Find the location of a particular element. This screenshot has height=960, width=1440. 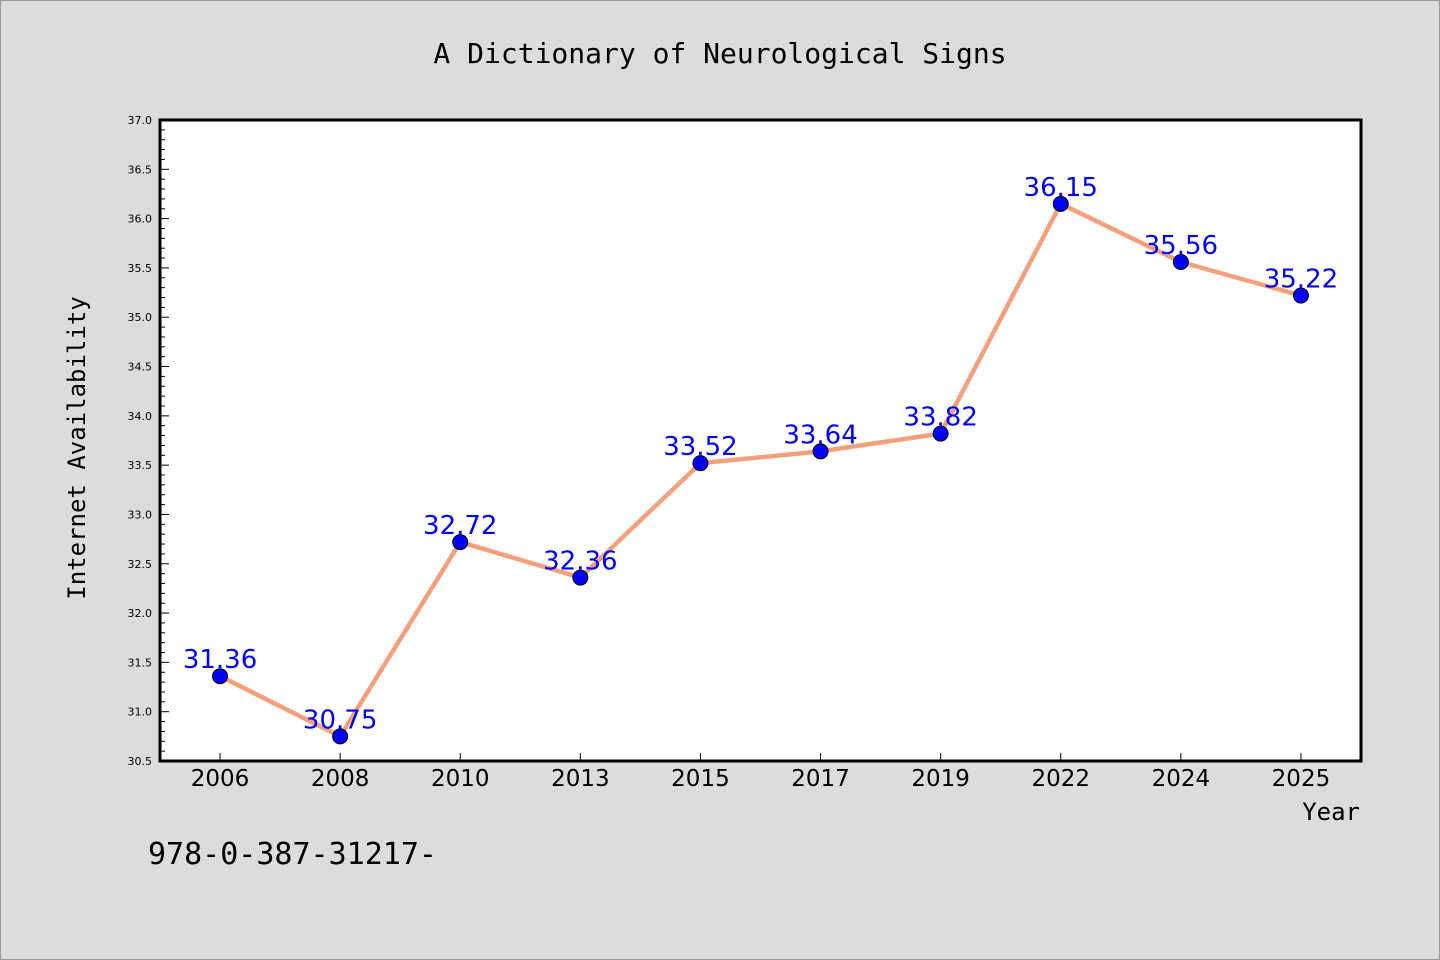

y-tick-label: 35.0 is located at coordinates (140, 317).